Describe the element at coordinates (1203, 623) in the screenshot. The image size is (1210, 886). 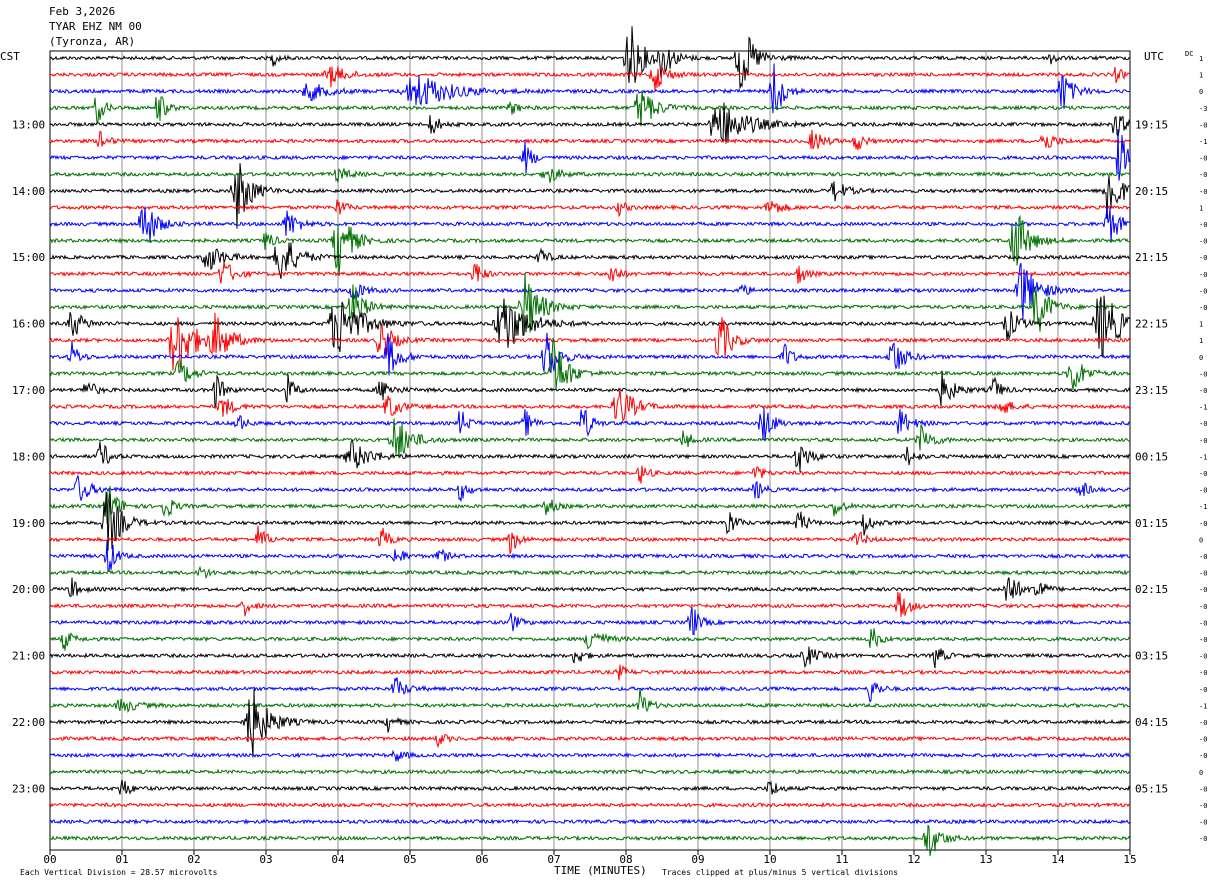
I see `dc-offset-34: -0` at that location.